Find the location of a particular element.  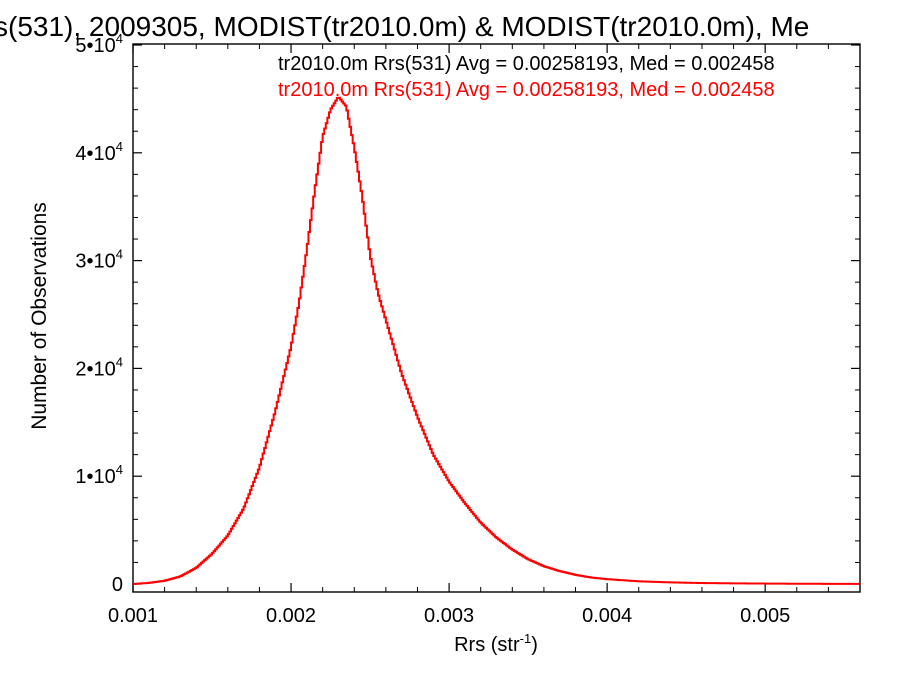

y-tick-label: 0 is located at coordinates (117, 585).